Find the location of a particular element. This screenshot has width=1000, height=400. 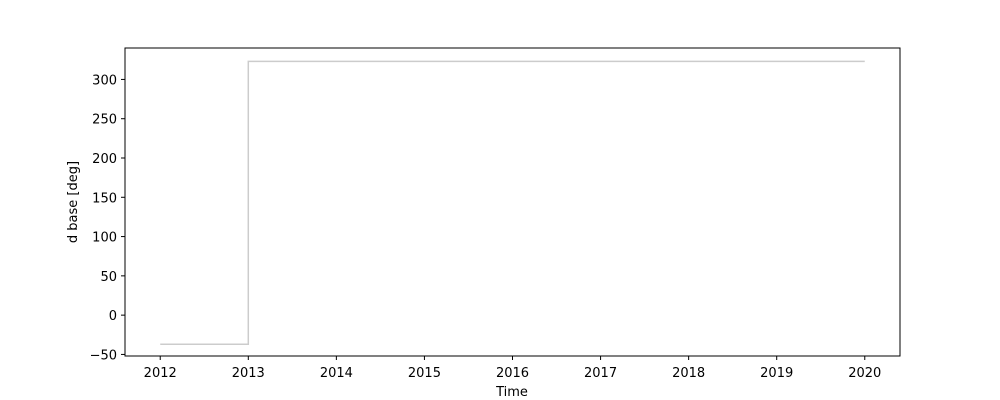

x-tick-label: 2013 is located at coordinates (248, 373).